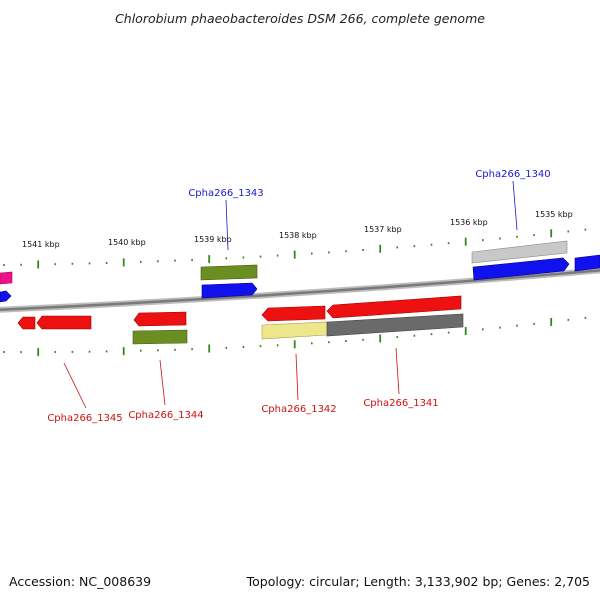 The image size is (600, 600). I want to click on outer-tick-ring, so click(295, 336).